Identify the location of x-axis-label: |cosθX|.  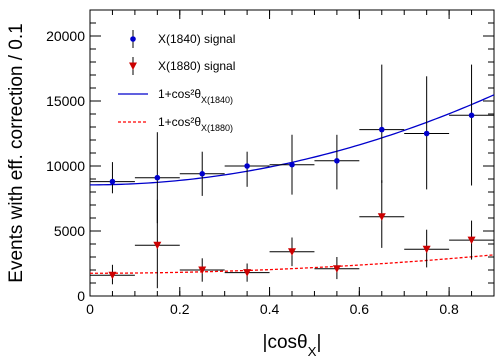
(292, 344).